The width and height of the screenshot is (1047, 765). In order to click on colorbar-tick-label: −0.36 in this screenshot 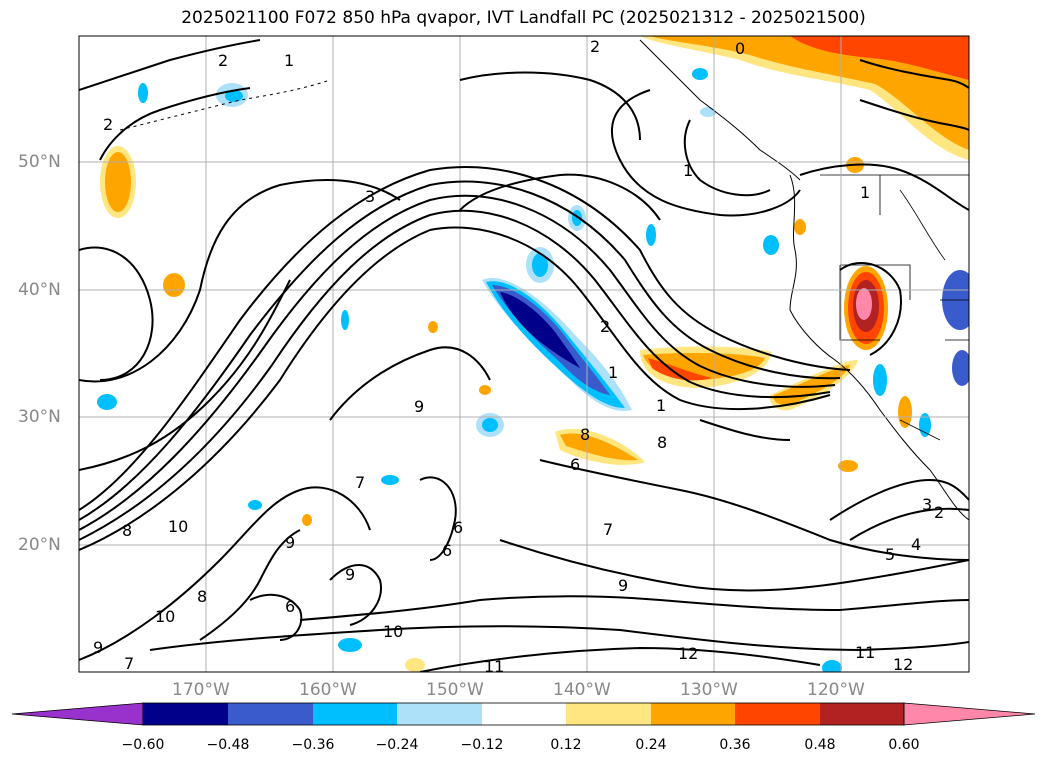, I will do `click(313, 745)`.